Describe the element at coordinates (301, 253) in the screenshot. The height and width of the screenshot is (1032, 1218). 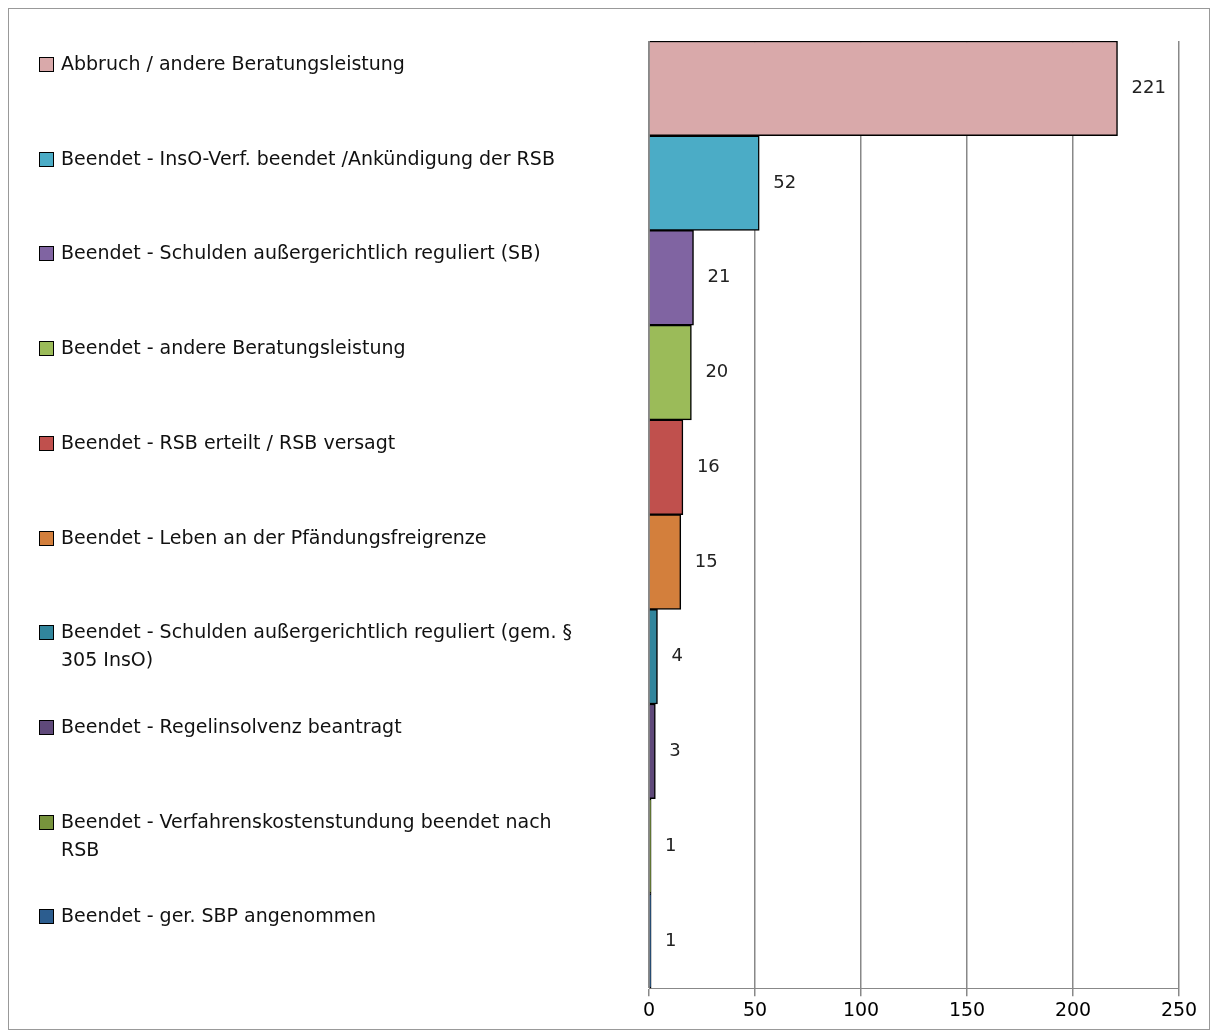
I see `legend-label: Beendet - Schulden außergerichtlich reguliert (SB)` at that location.